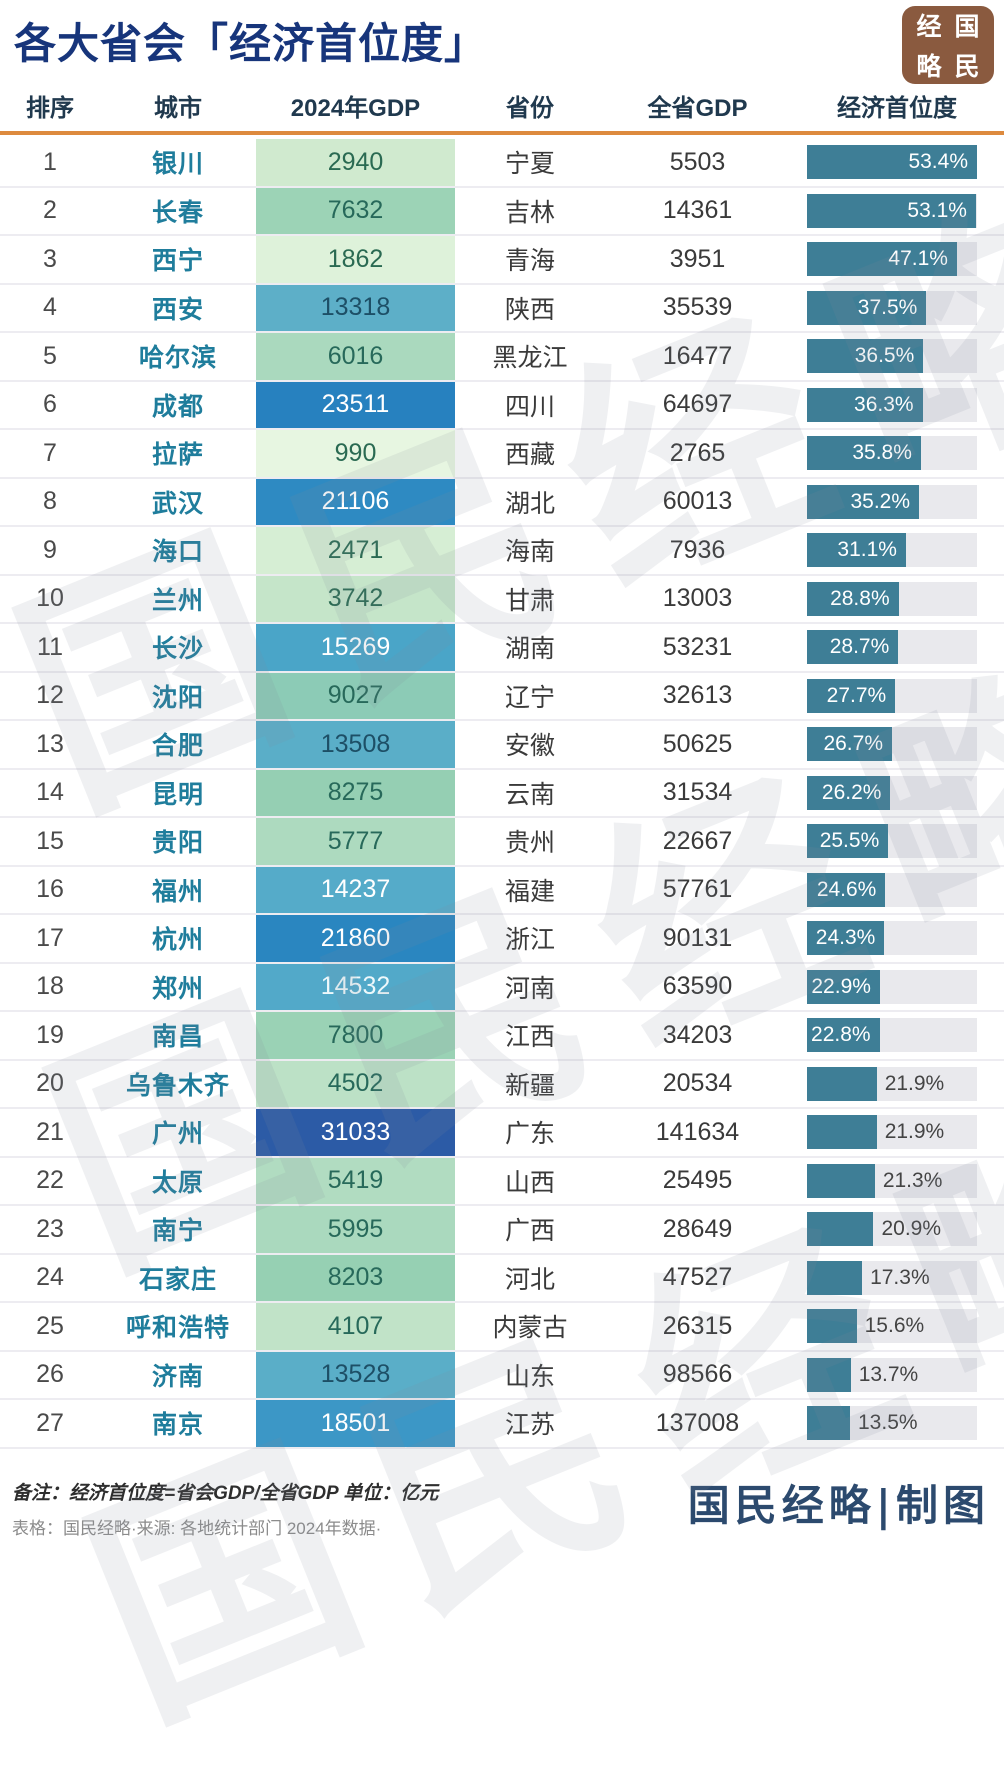 The height and width of the screenshot is (1779, 1004). I want to click on province-name: 辽宁, so click(529, 697).